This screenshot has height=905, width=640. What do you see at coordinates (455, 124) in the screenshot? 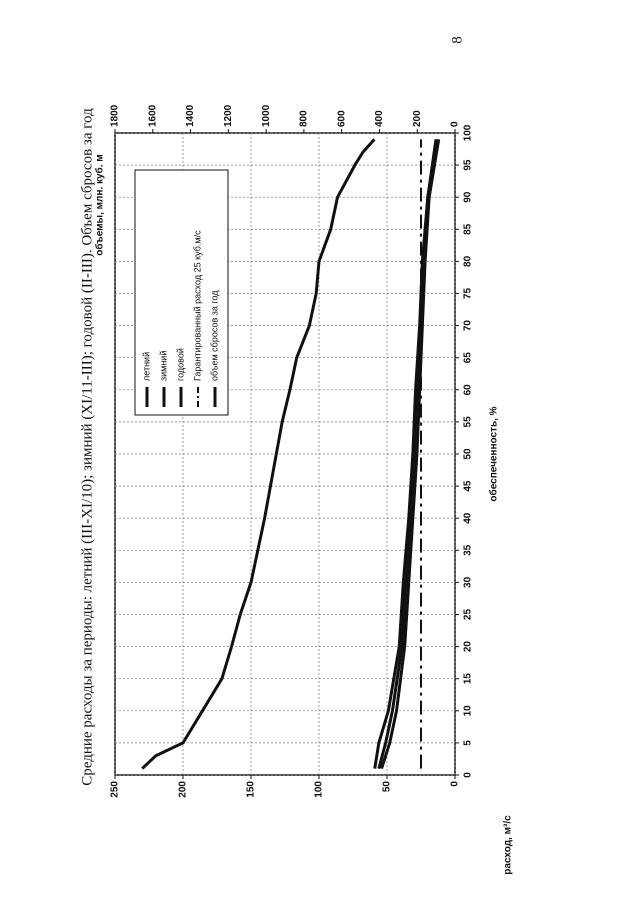
I see `y2-tick-label: 0` at bounding box center [455, 124].